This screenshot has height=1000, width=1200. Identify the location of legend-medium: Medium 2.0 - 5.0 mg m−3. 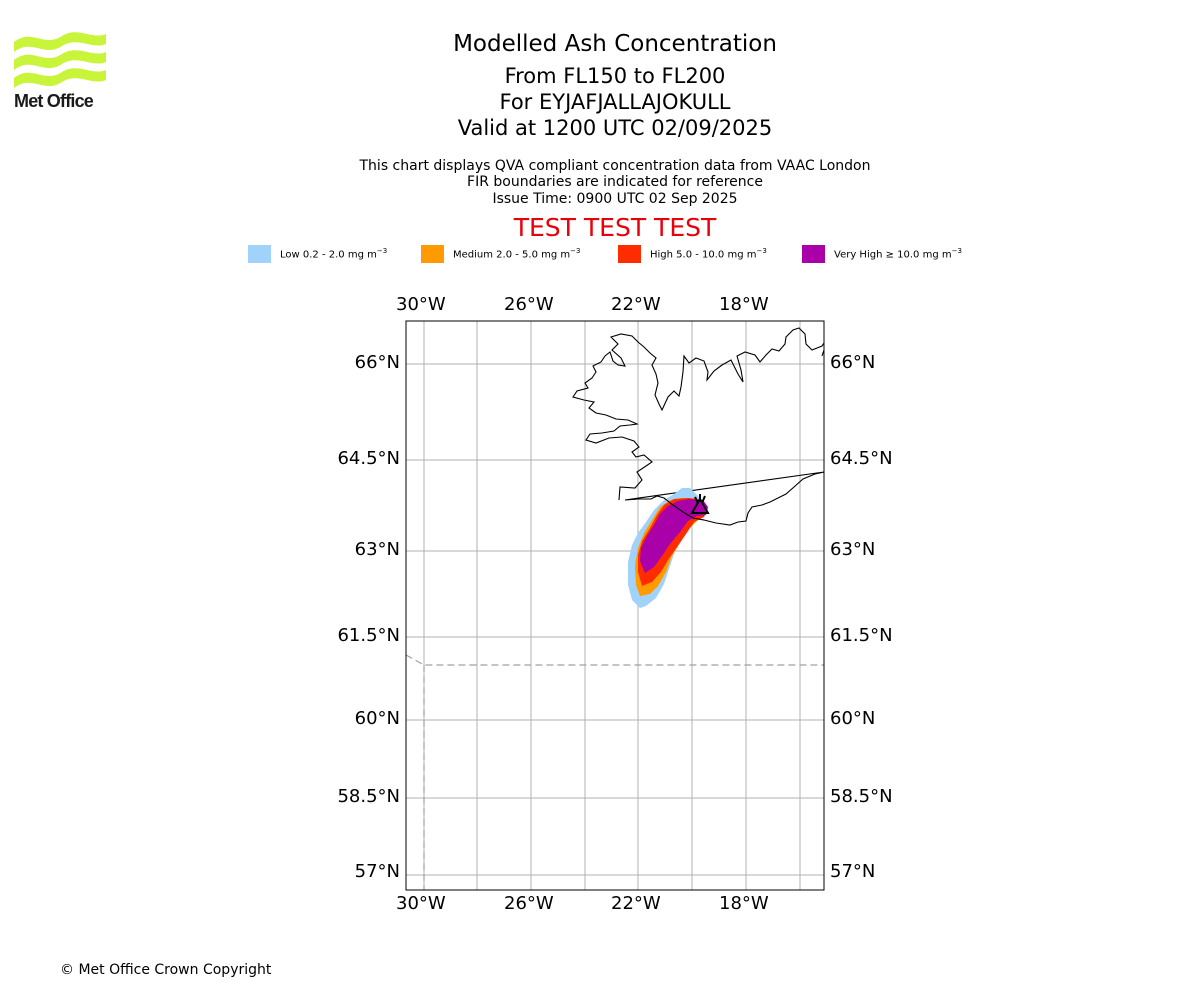
(500, 254).